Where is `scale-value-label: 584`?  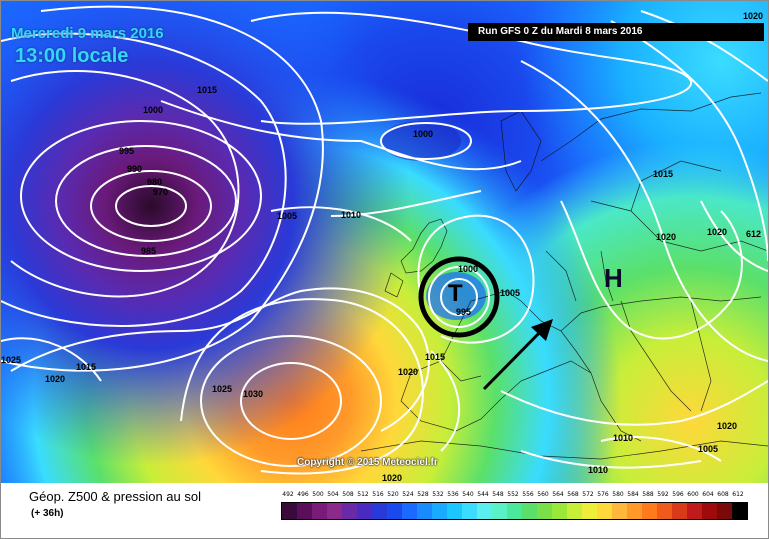 scale-value-label: 584 is located at coordinates (633, 494).